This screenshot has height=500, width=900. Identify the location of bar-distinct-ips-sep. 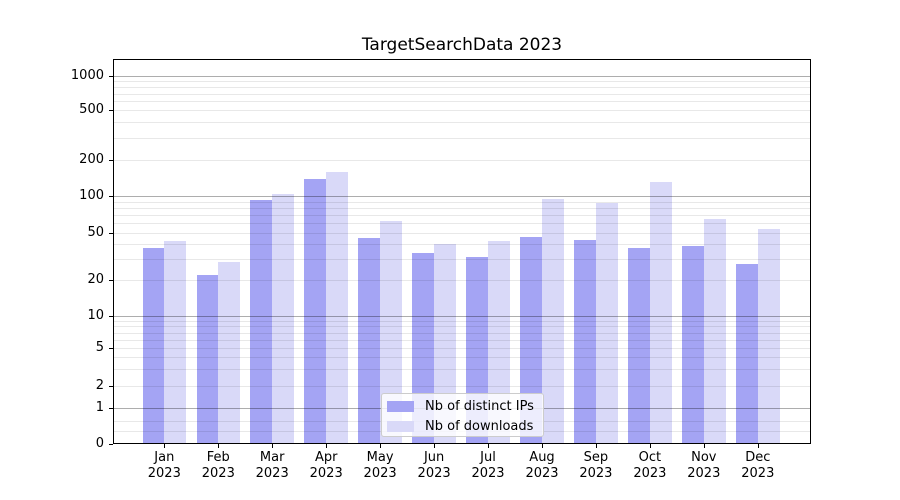
(585, 341).